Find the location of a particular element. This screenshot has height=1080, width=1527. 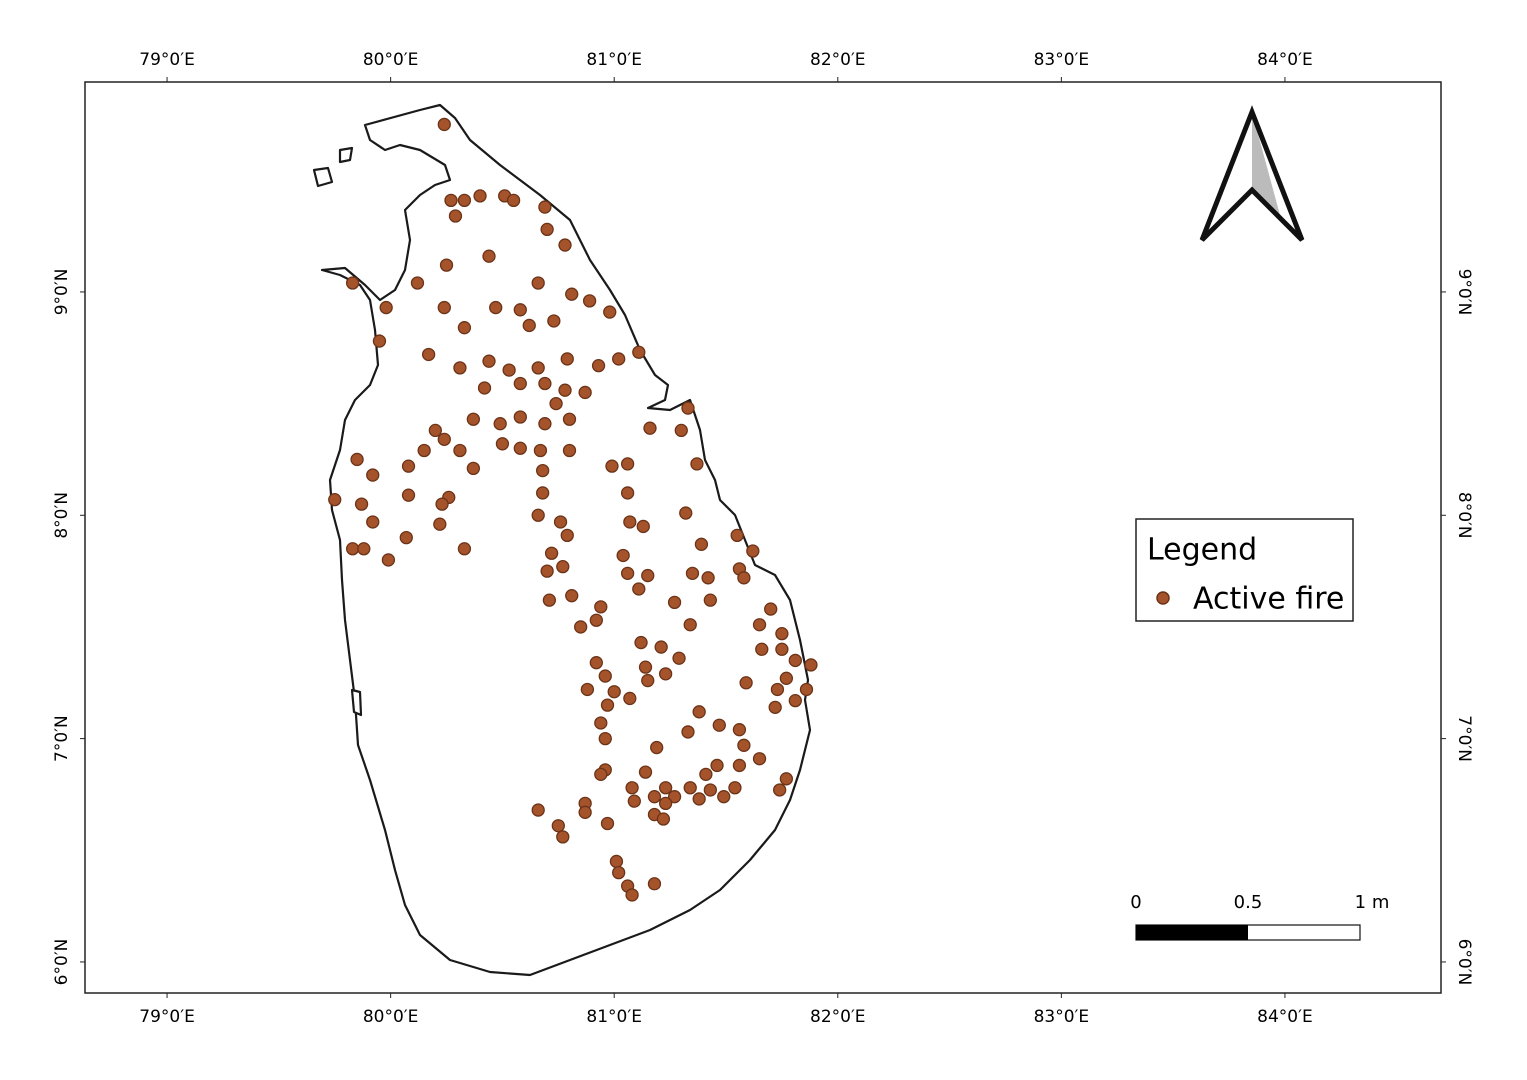

scale-bar-segment is located at coordinates (1192, 932).